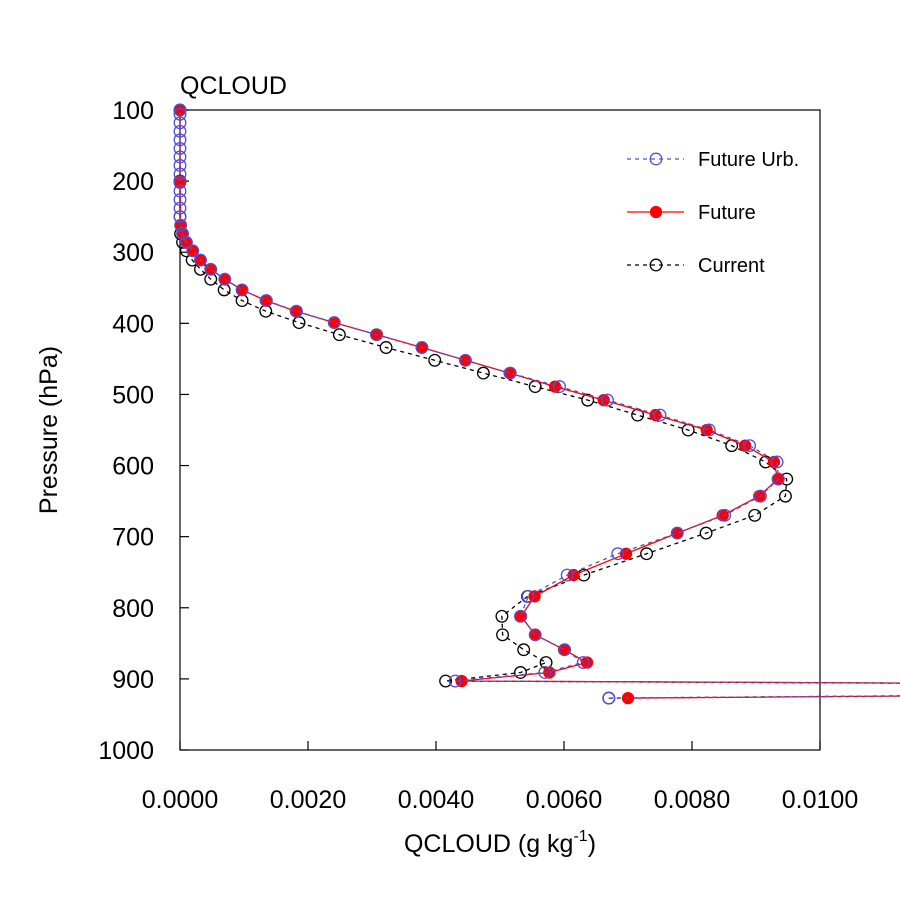 The image size is (900, 905). I want to click on legend-item: Future Urb., so click(713, 160).